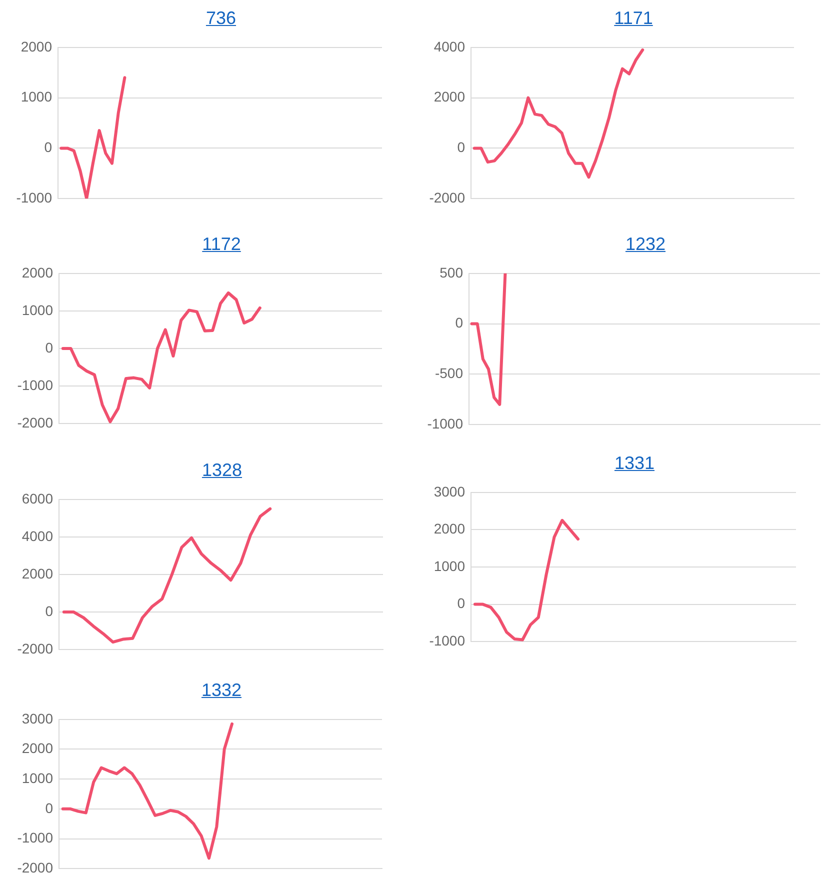  Describe the element at coordinates (633, 18) in the screenshot. I see `chart-title: 1171` at that location.